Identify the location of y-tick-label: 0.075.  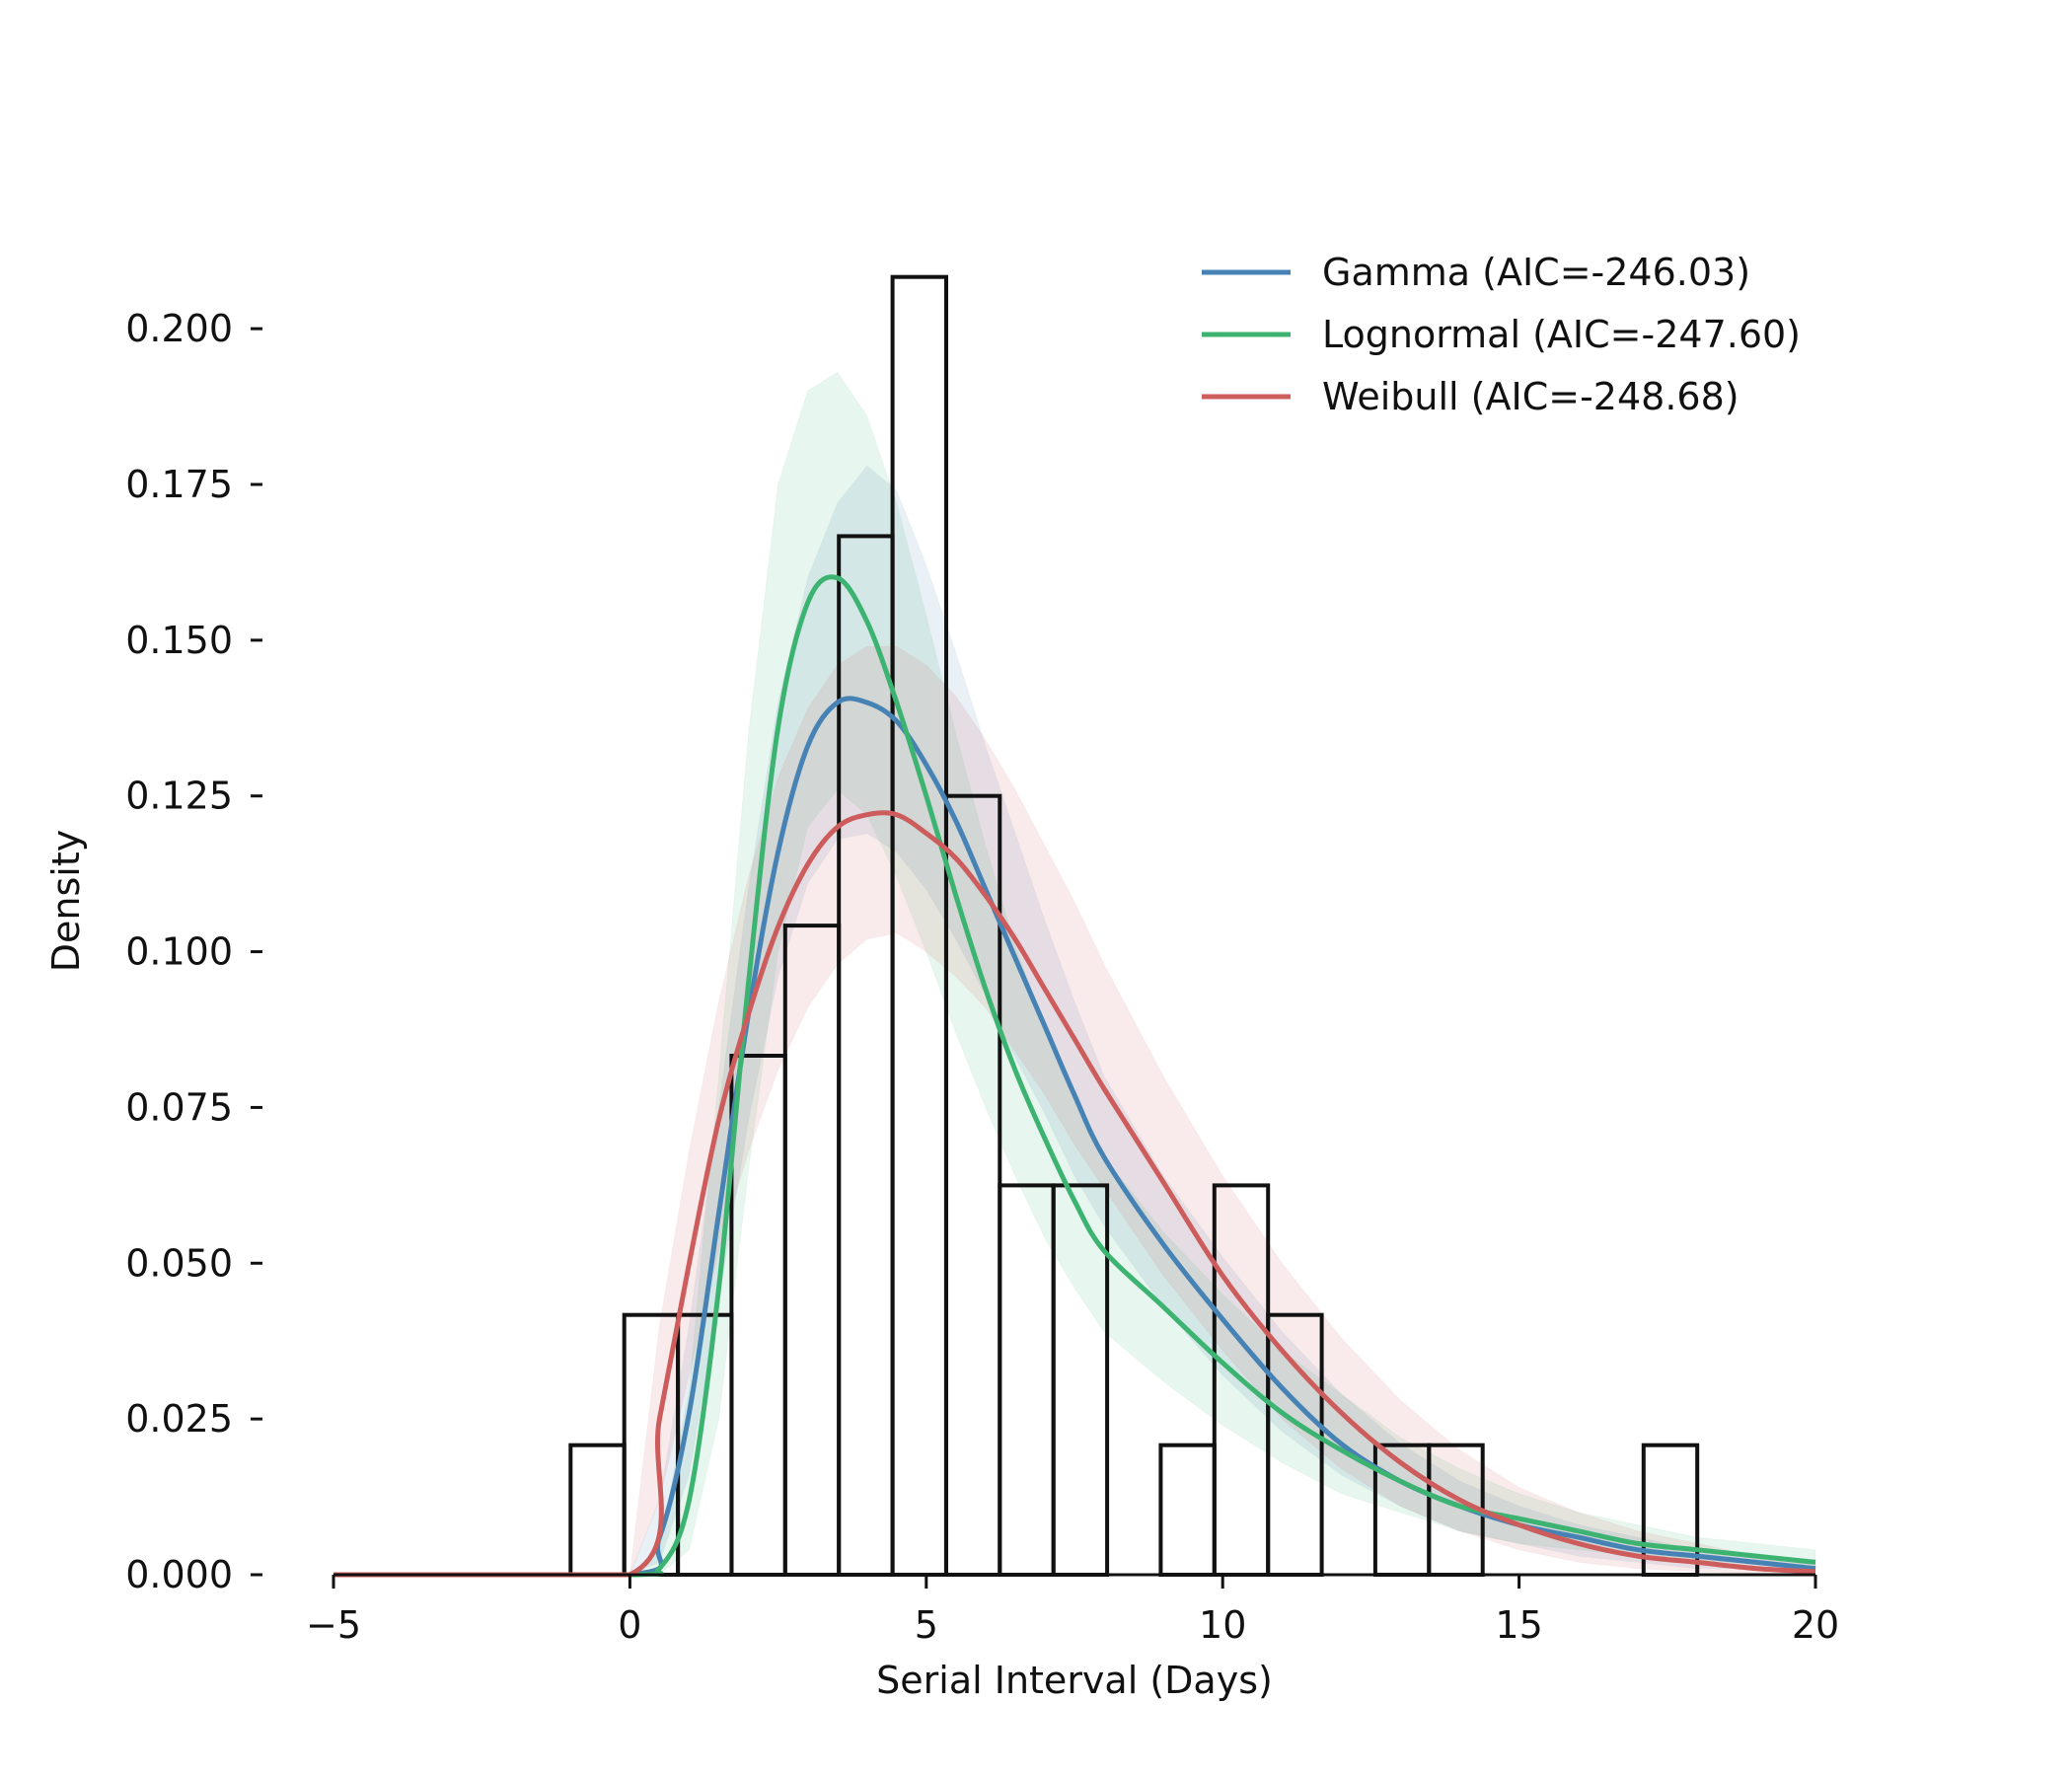
(179, 1107).